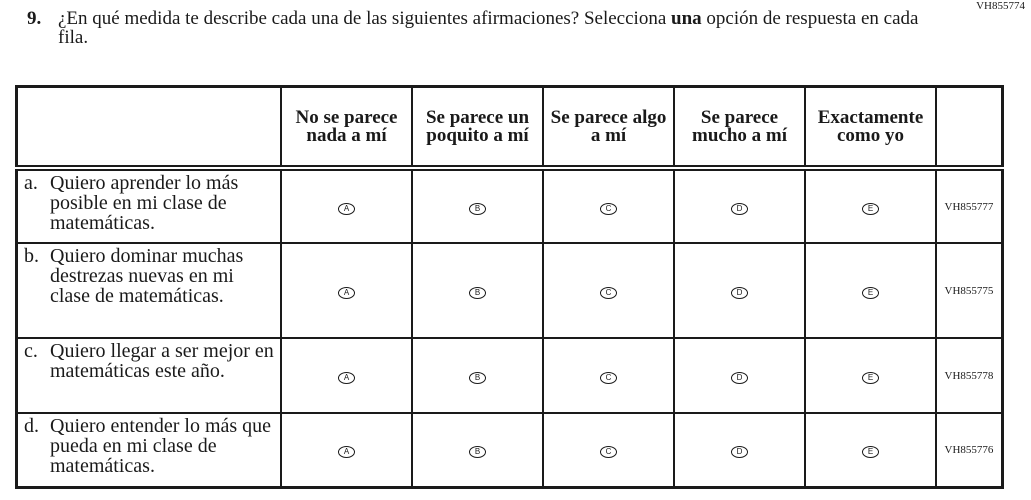 This screenshot has width=1031, height=500. What do you see at coordinates (969, 290) in the screenshot?
I see `item-code: VH855775` at bounding box center [969, 290].